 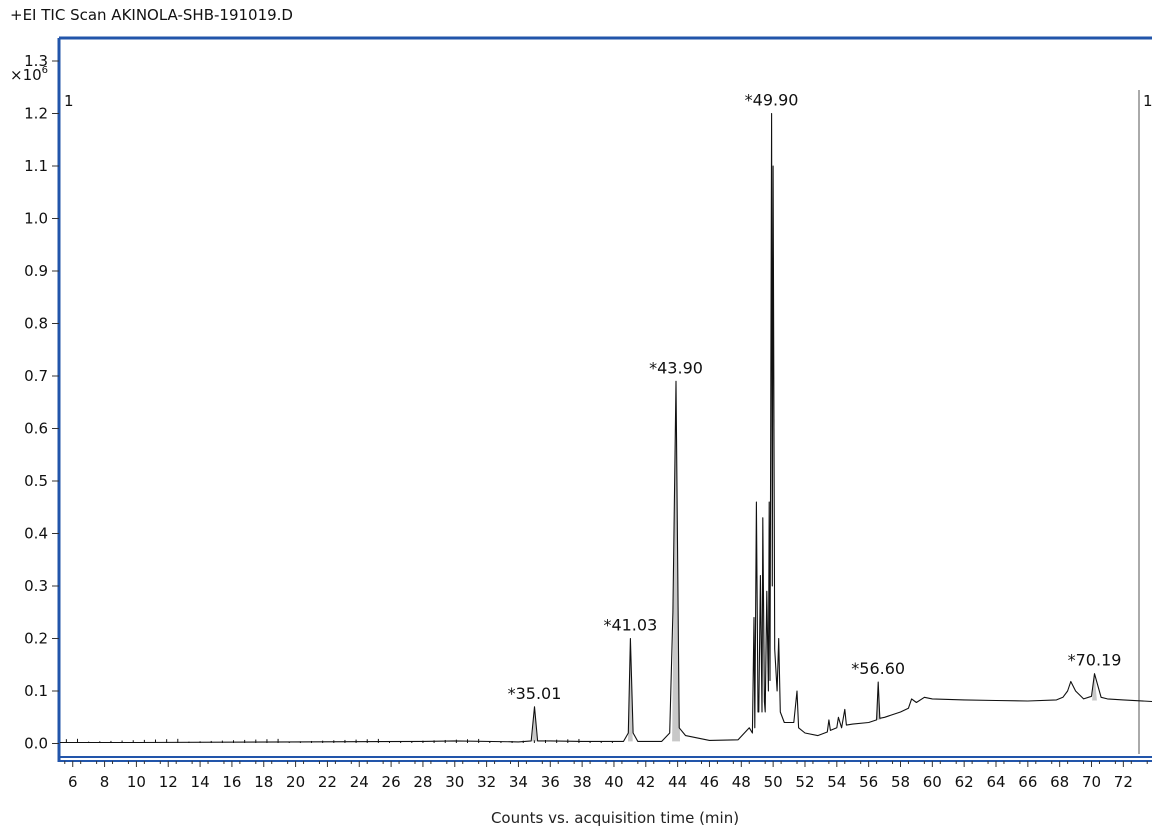 I want to click on x-tick-label: 30, so click(x=454, y=782).